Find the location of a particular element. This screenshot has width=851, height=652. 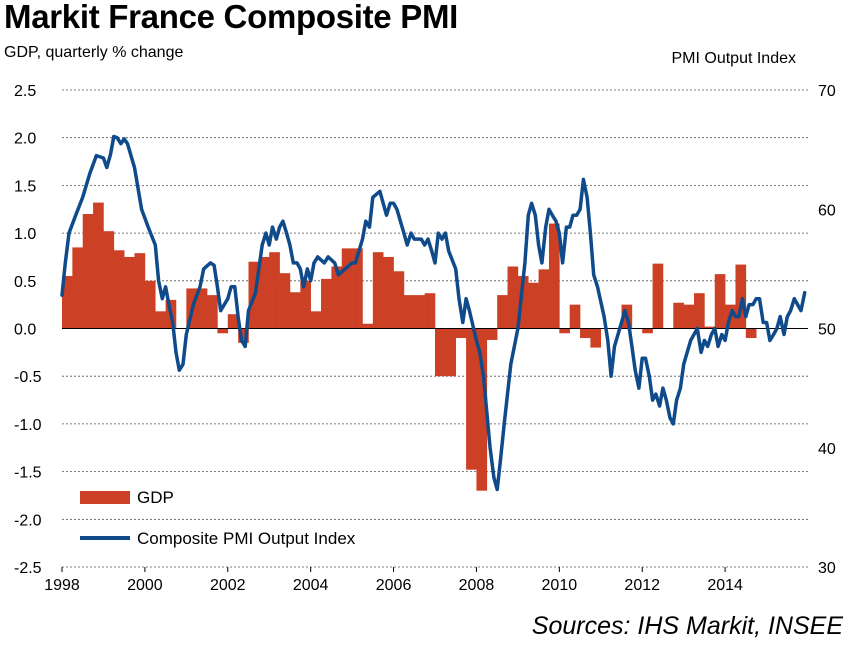

left-tick-label: 2.0 is located at coordinates (25, 139).